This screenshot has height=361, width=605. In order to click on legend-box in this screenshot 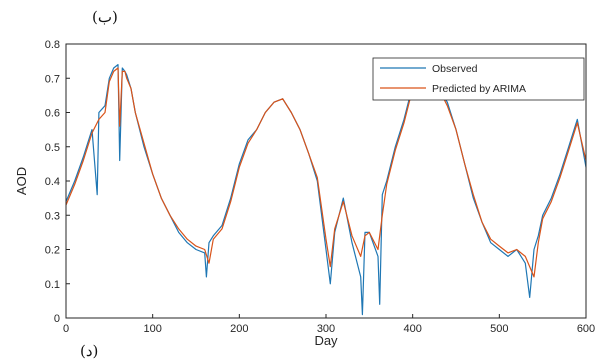, I will do `click(478, 79)`.